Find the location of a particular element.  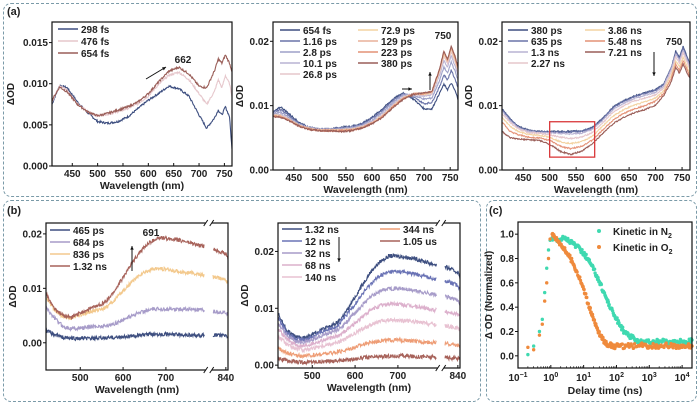

legend-label: 5.48 ns is located at coordinates (625, 42).